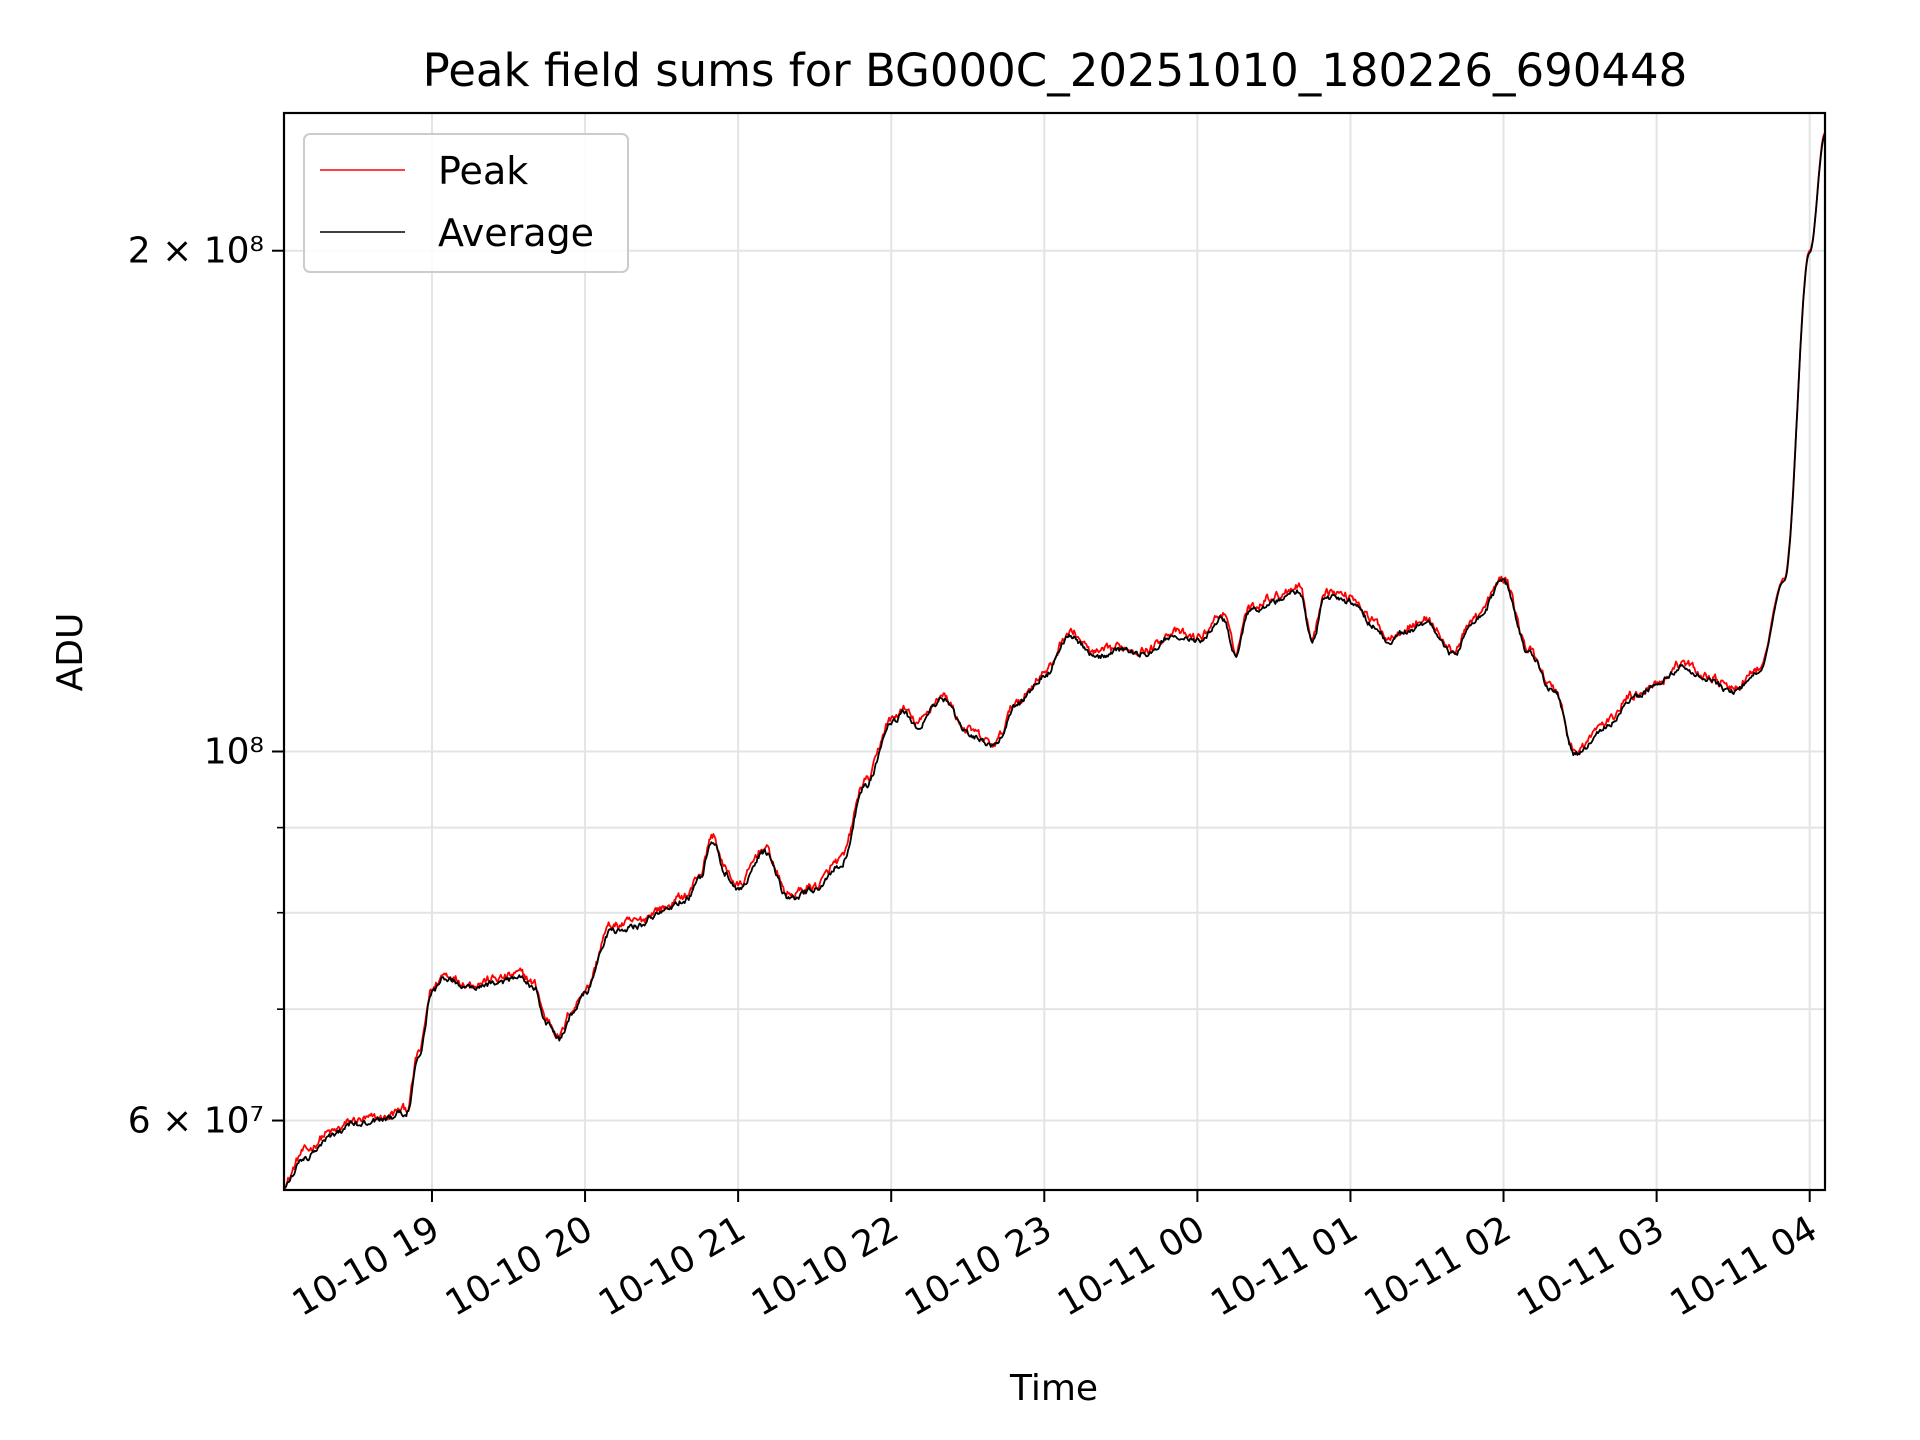 Image resolution: width=1920 pixels, height=1440 pixels. What do you see at coordinates (1053, 1388) in the screenshot?
I see `x-axis-label: Time` at bounding box center [1053, 1388].